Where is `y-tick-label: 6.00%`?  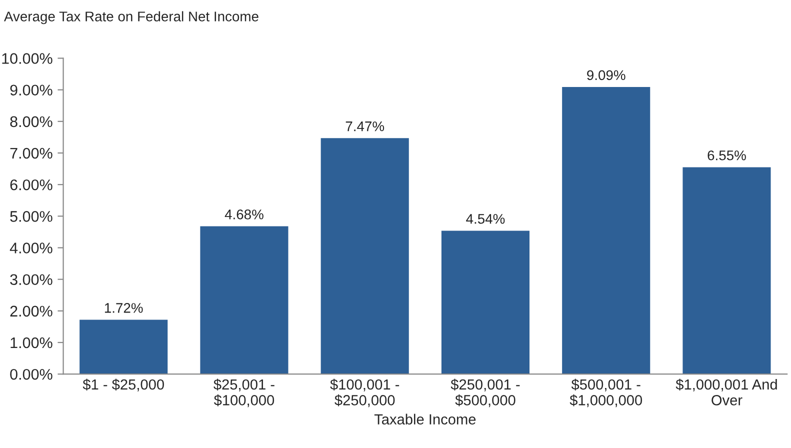
y-tick-label: 6.00% is located at coordinates (31, 184).